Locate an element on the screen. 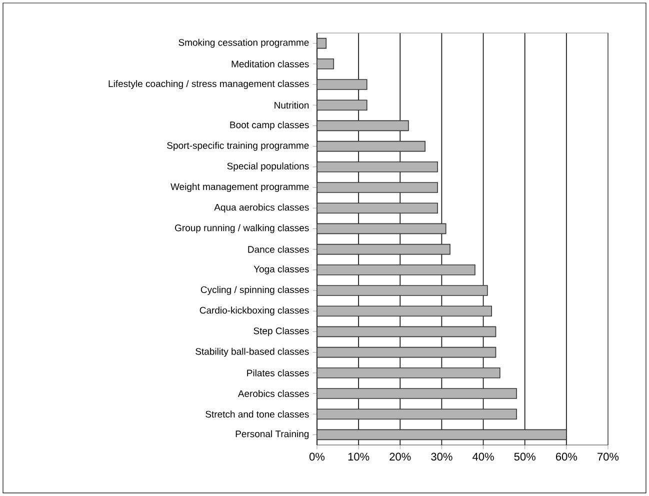 The image size is (649, 496). y-tick-label: Group running / walking classes is located at coordinates (242, 229).